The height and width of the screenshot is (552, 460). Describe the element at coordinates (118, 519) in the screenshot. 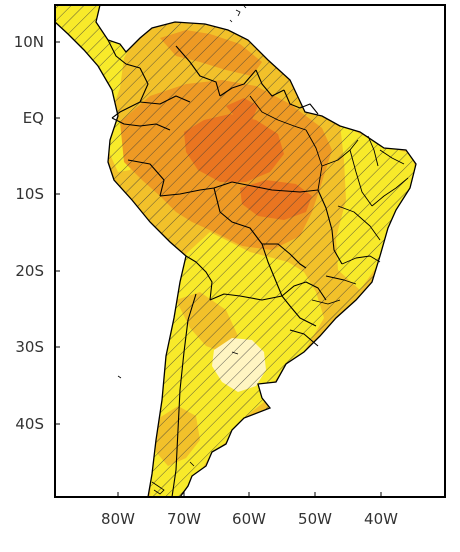

I see `lon-label-80w: 80W` at that location.